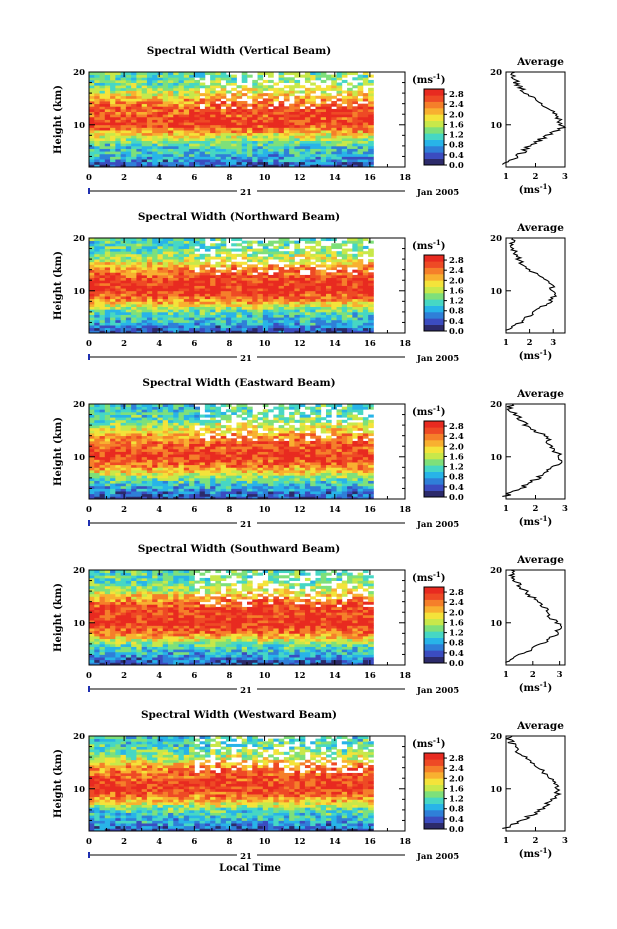 The height and width of the screenshot is (929, 617). I want to click on average-y-tick-label: 10, so click(496, 292).